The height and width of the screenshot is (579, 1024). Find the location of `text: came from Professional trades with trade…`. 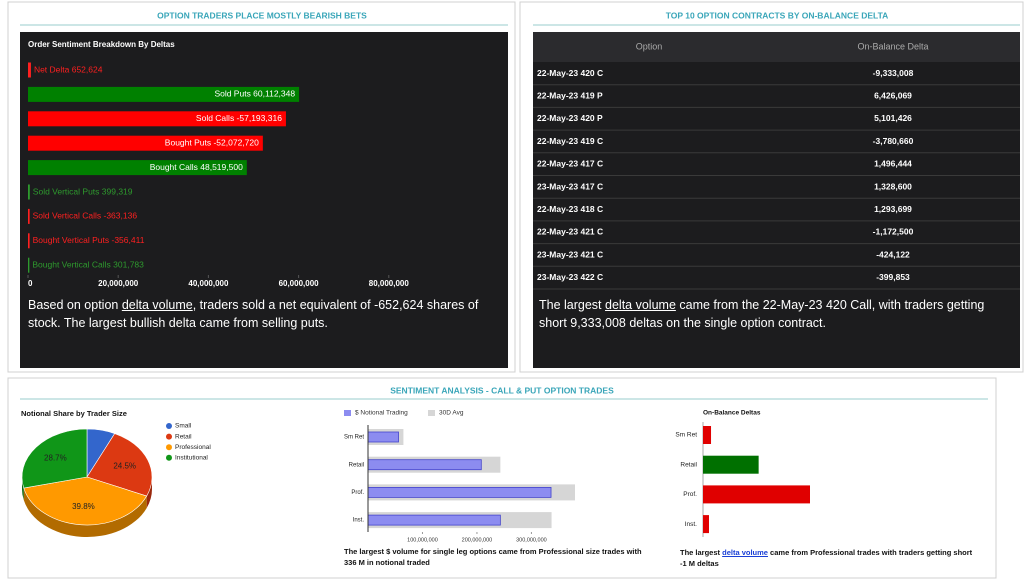

text: came from Professional trades with trade… is located at coordinates (826, 558).